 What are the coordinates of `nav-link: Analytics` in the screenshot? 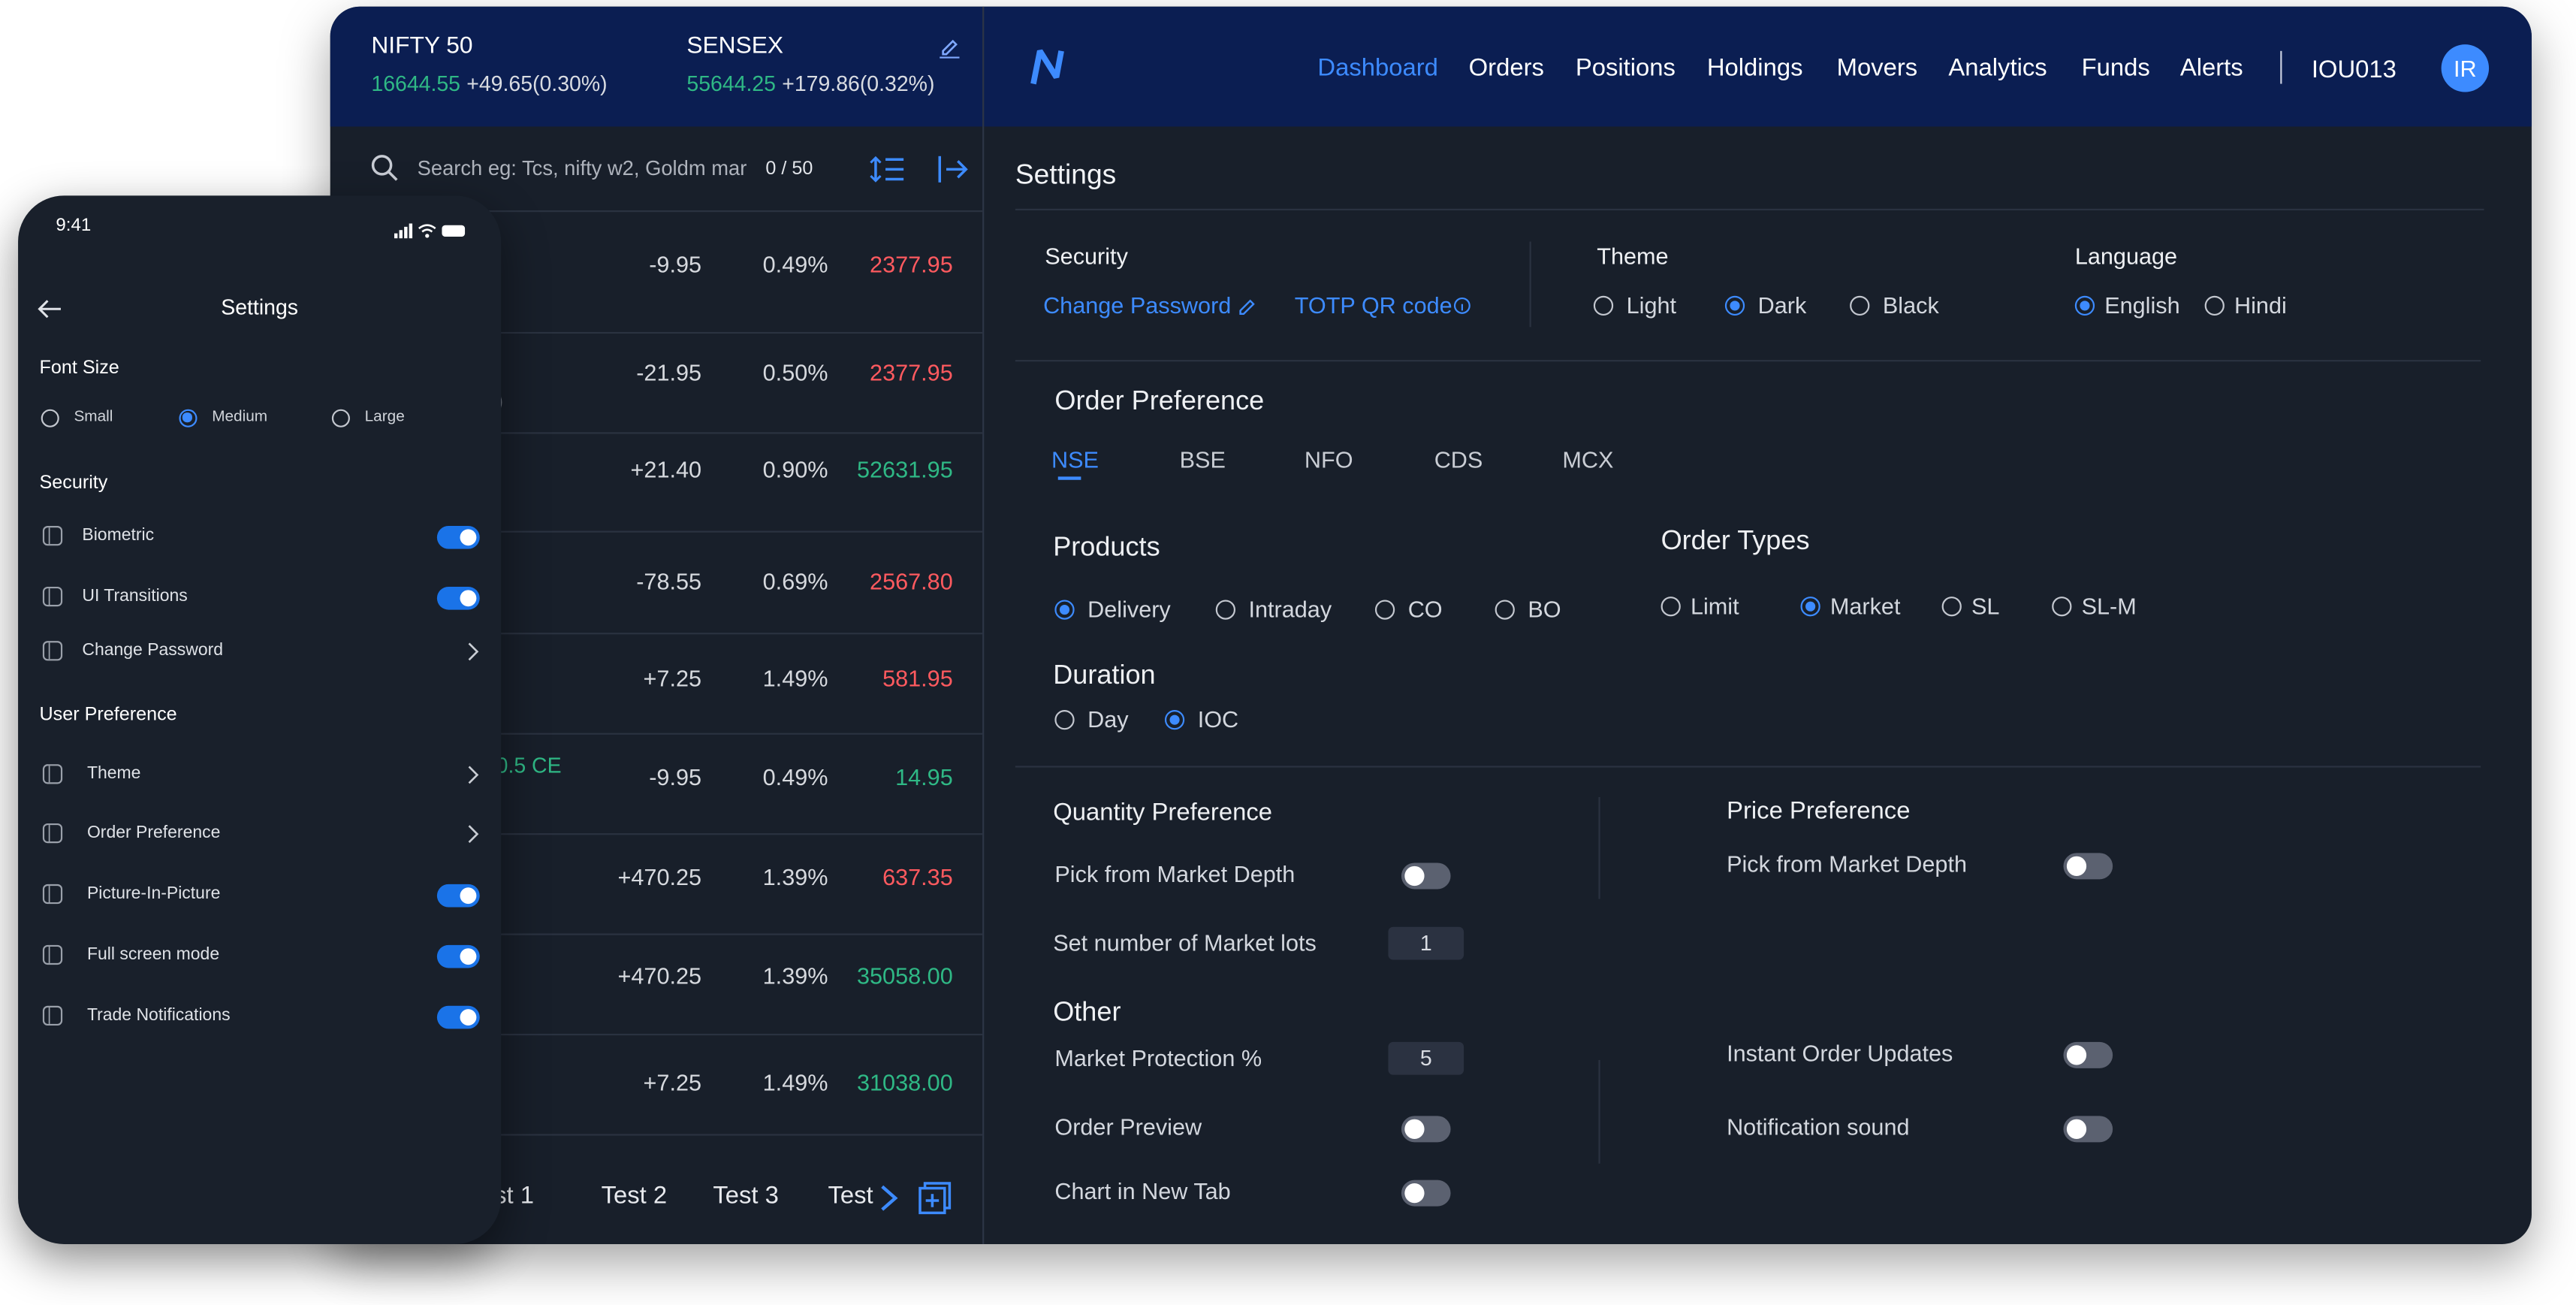 It's located at (1997, 68).